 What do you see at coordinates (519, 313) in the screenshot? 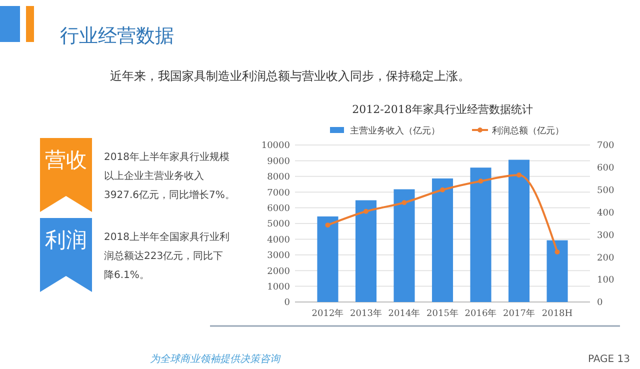
I see `x-tick-label: 2017年` at bounding box center [519, 313].